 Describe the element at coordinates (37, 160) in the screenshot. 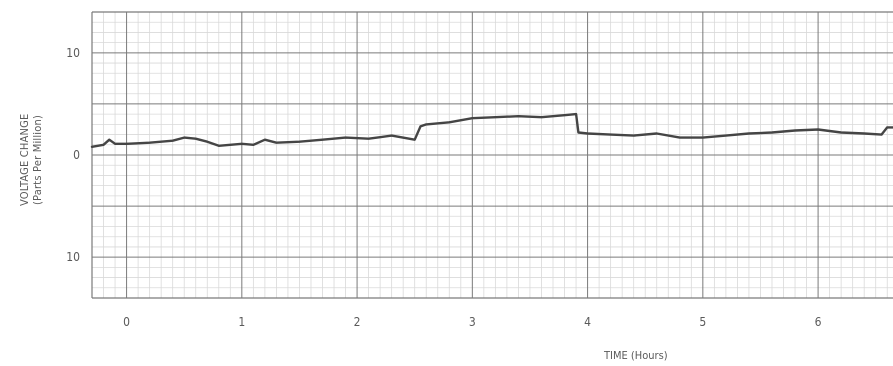

I see `y-axis-unit: (Parts Per Million)` at that location.